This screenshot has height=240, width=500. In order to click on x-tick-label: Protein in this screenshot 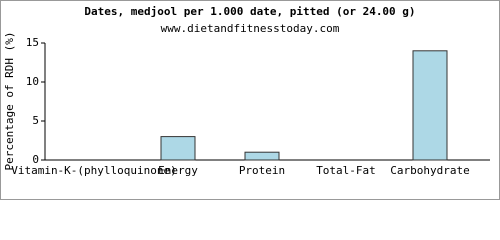, I will do `click(262, 170)`.